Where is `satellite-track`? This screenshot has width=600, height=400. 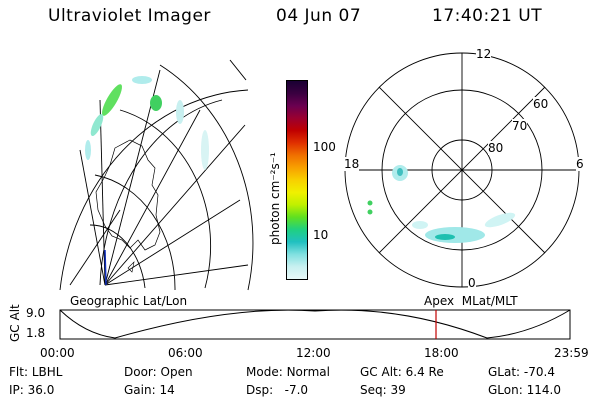 satellite-track is located at coordinates (105, 267).